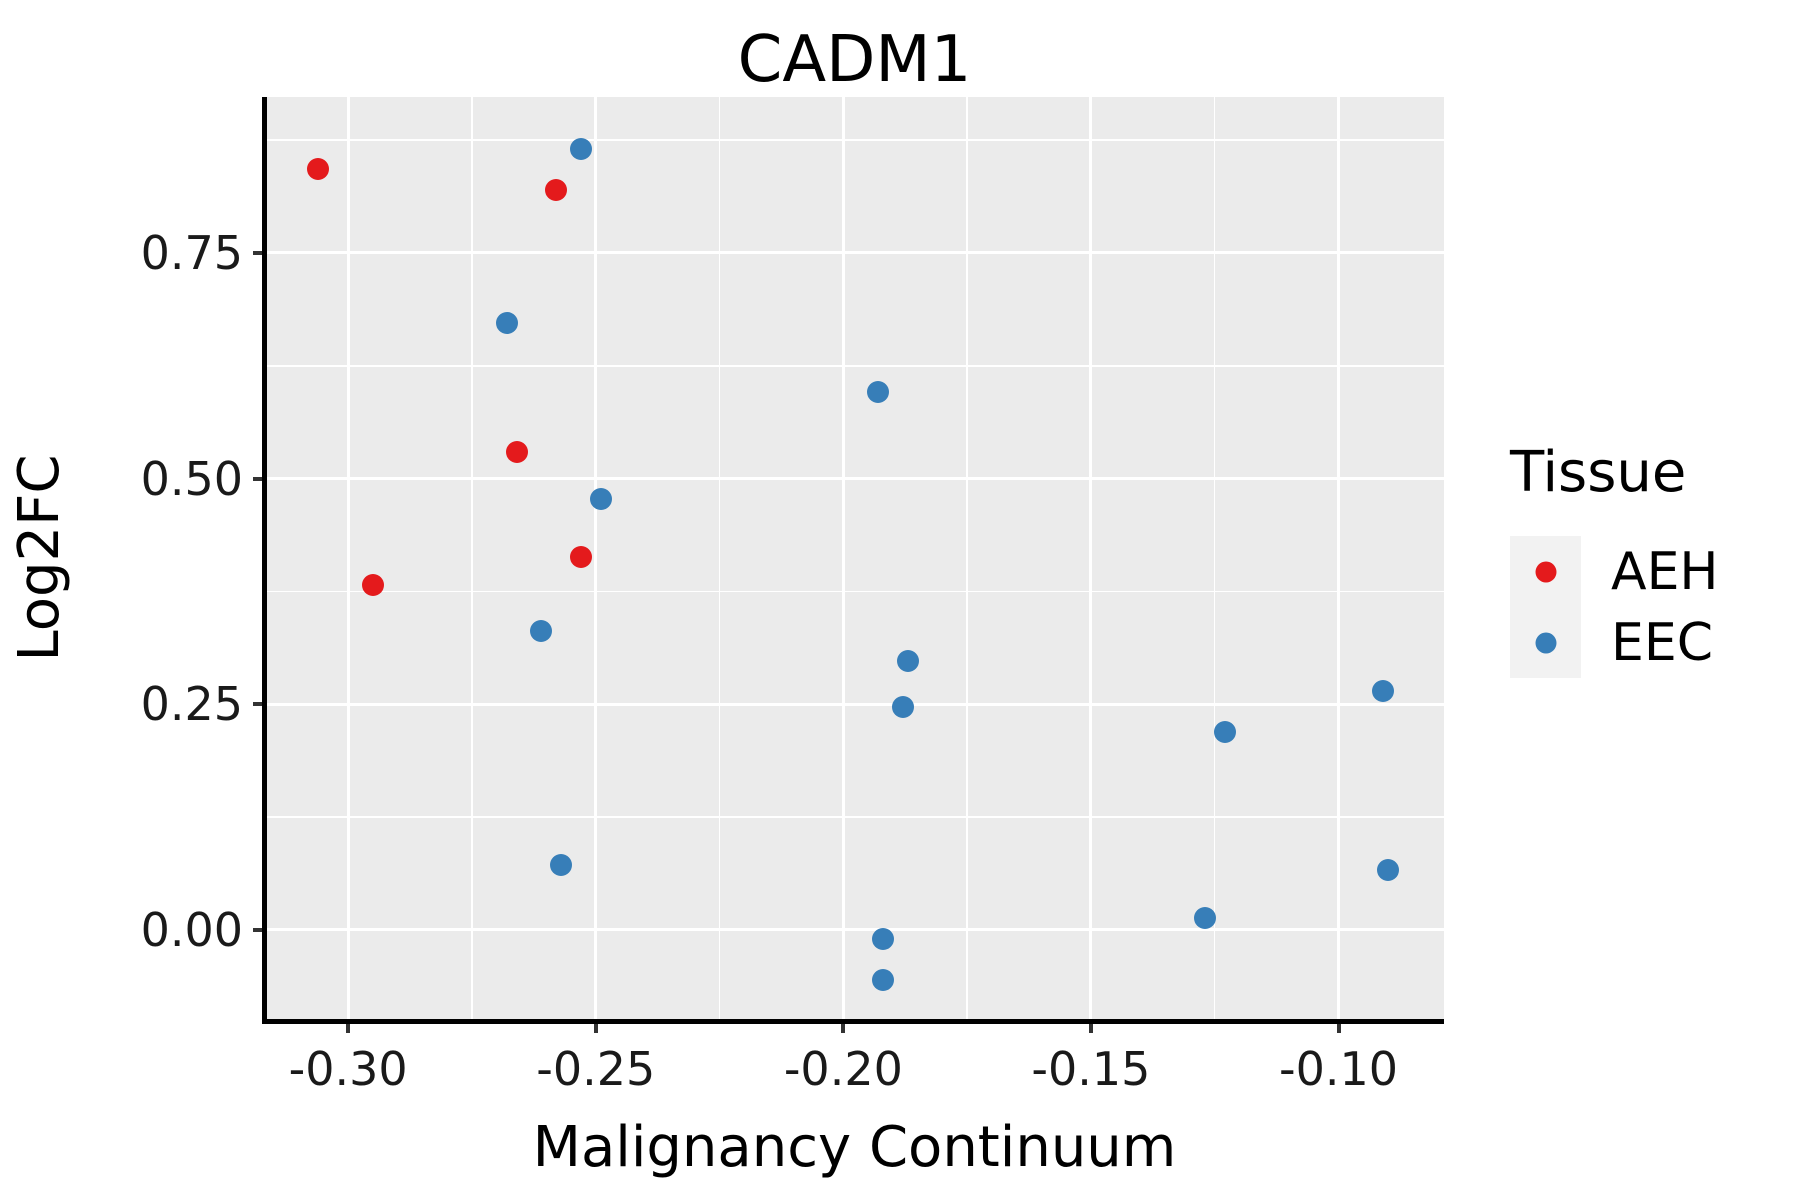 This screenshot has width=1800, height=1200. I want to click on legend: Tissue AEH EEC, so click(1614, 559).